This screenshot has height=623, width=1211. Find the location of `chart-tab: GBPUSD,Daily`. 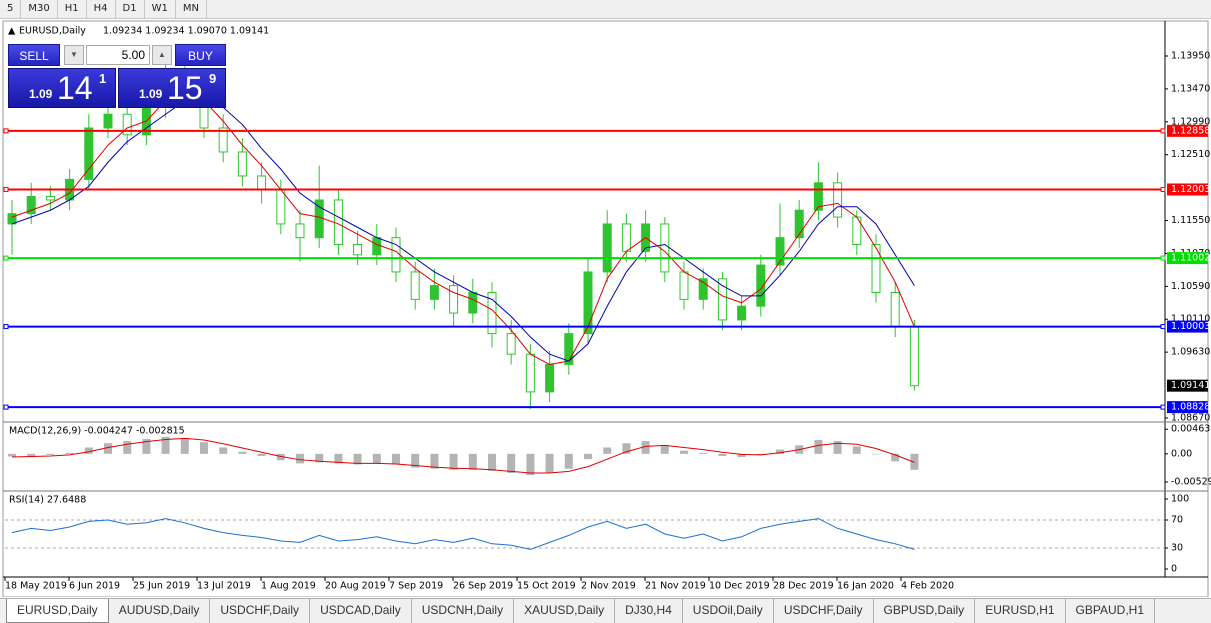

chart-tab: GBPUSD,Daily is located at coordinates (925, 611).